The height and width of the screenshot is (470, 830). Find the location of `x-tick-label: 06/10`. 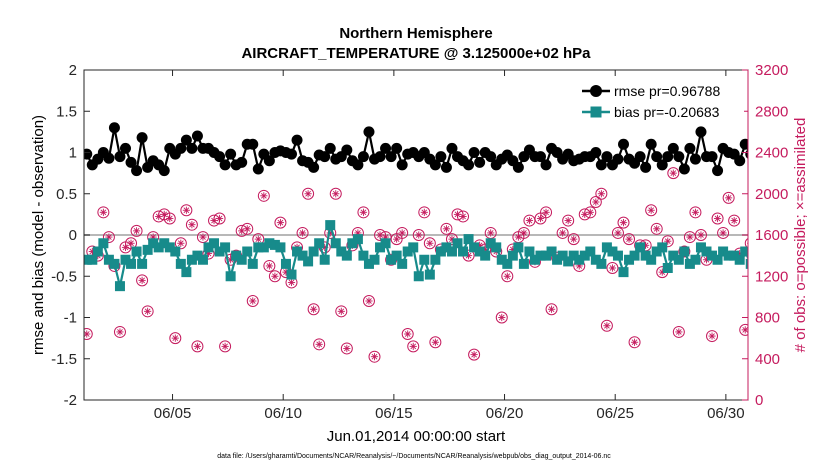

x-tick-label: 06/10 is located at coordinates (283, 413).